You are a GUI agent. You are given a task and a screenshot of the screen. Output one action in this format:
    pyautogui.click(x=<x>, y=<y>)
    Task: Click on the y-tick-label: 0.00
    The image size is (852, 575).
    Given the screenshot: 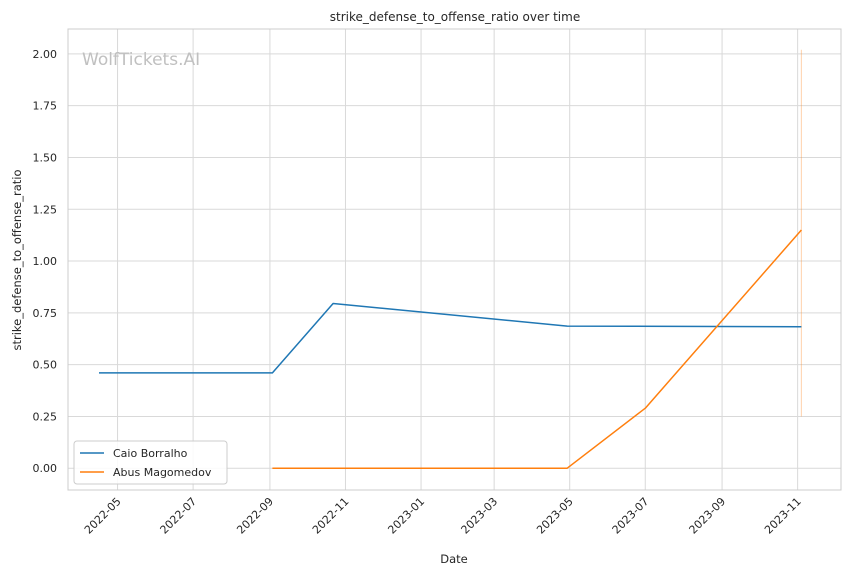 What is the action you would take?
    pyautogui.click(x=45, y=468)
    